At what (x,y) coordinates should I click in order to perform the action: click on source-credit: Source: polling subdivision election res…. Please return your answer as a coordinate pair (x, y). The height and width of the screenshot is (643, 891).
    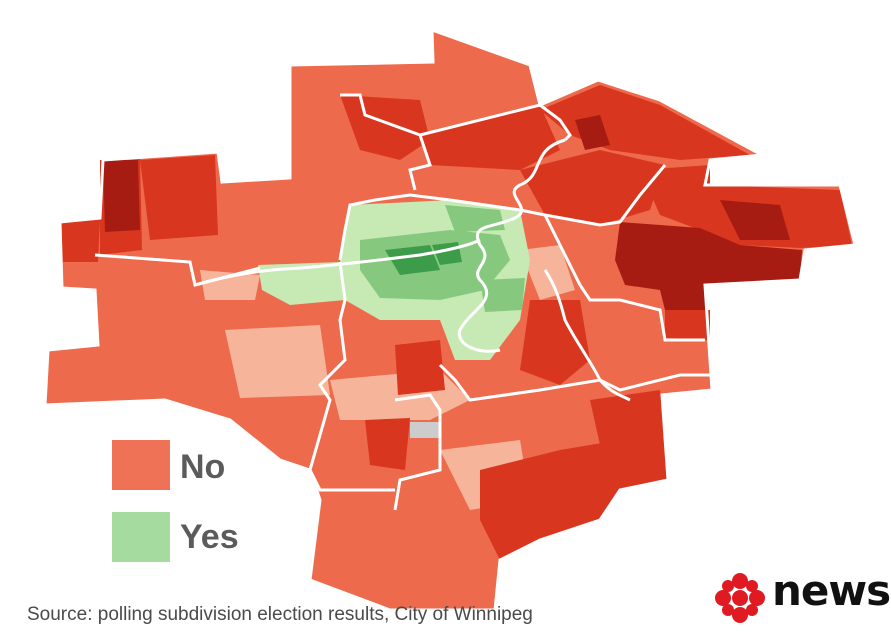
    Looking at the image, I should click on (280, 614).